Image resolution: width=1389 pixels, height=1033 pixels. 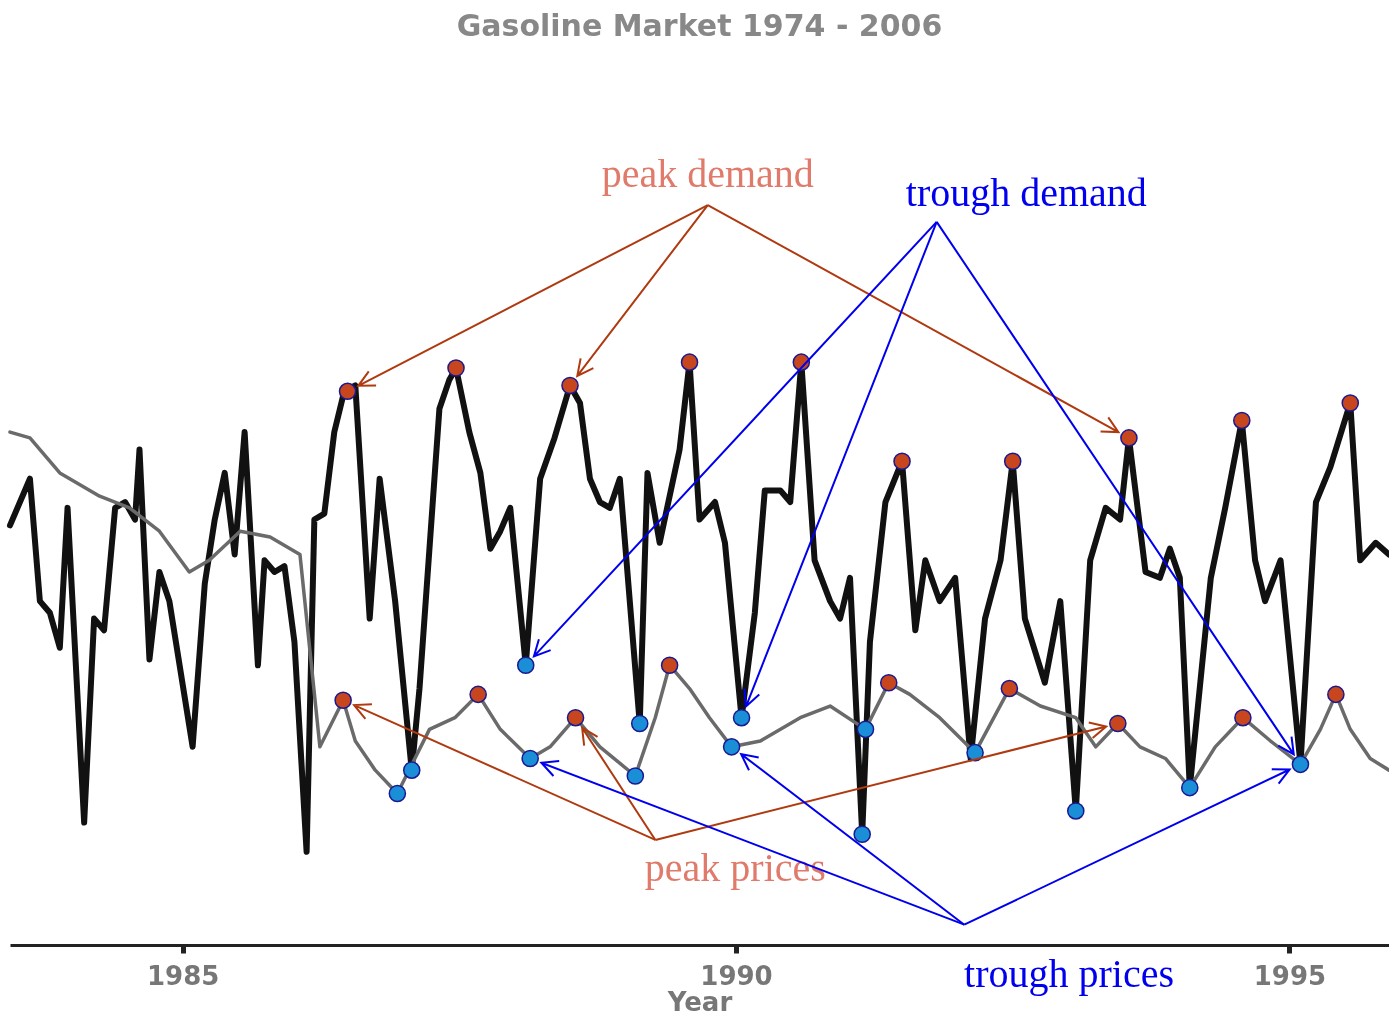 I want to click on chart-title: Gasoline Market 1974 - 2006, so click(x=699, y=25).